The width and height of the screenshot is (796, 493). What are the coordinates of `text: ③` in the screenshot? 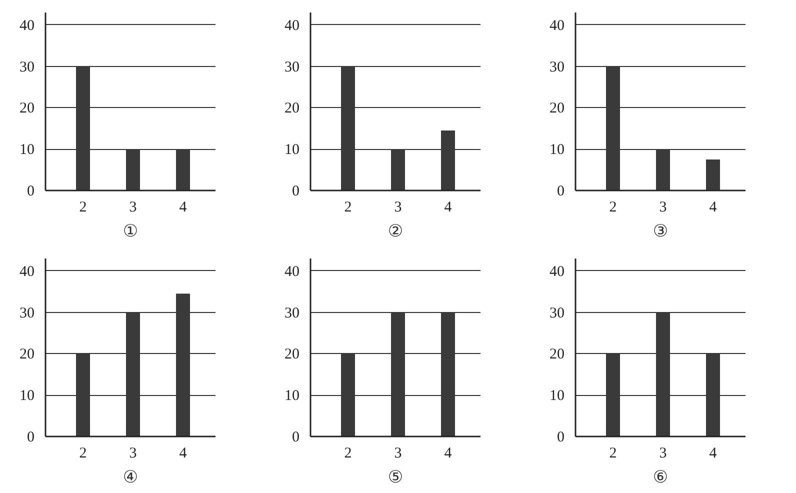 It's located at (660, 232).